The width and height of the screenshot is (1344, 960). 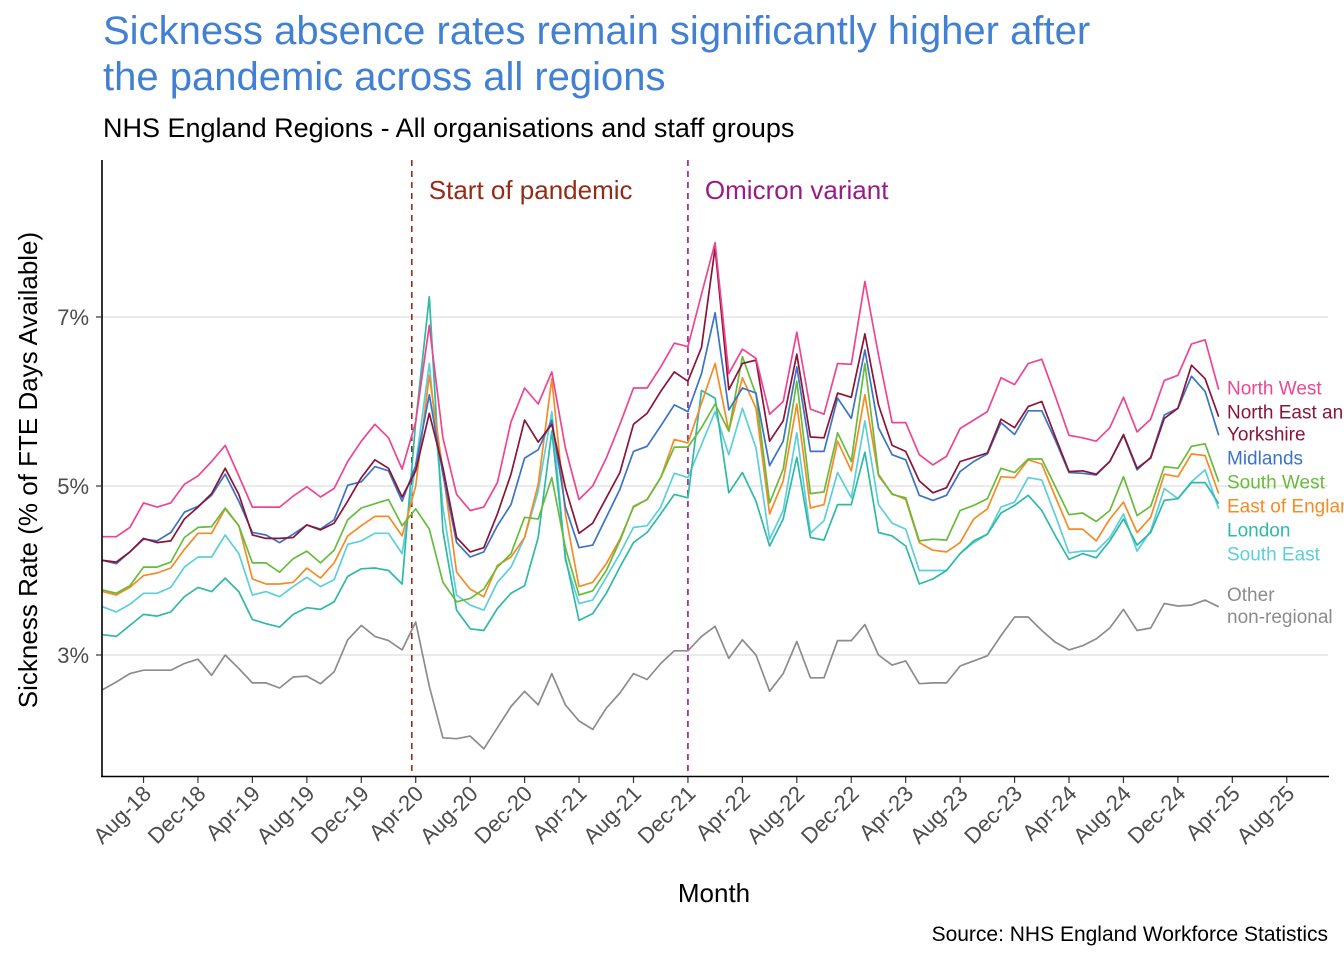 I want to click on x-tick-label: Aug-21, so click(x=612, y=815).